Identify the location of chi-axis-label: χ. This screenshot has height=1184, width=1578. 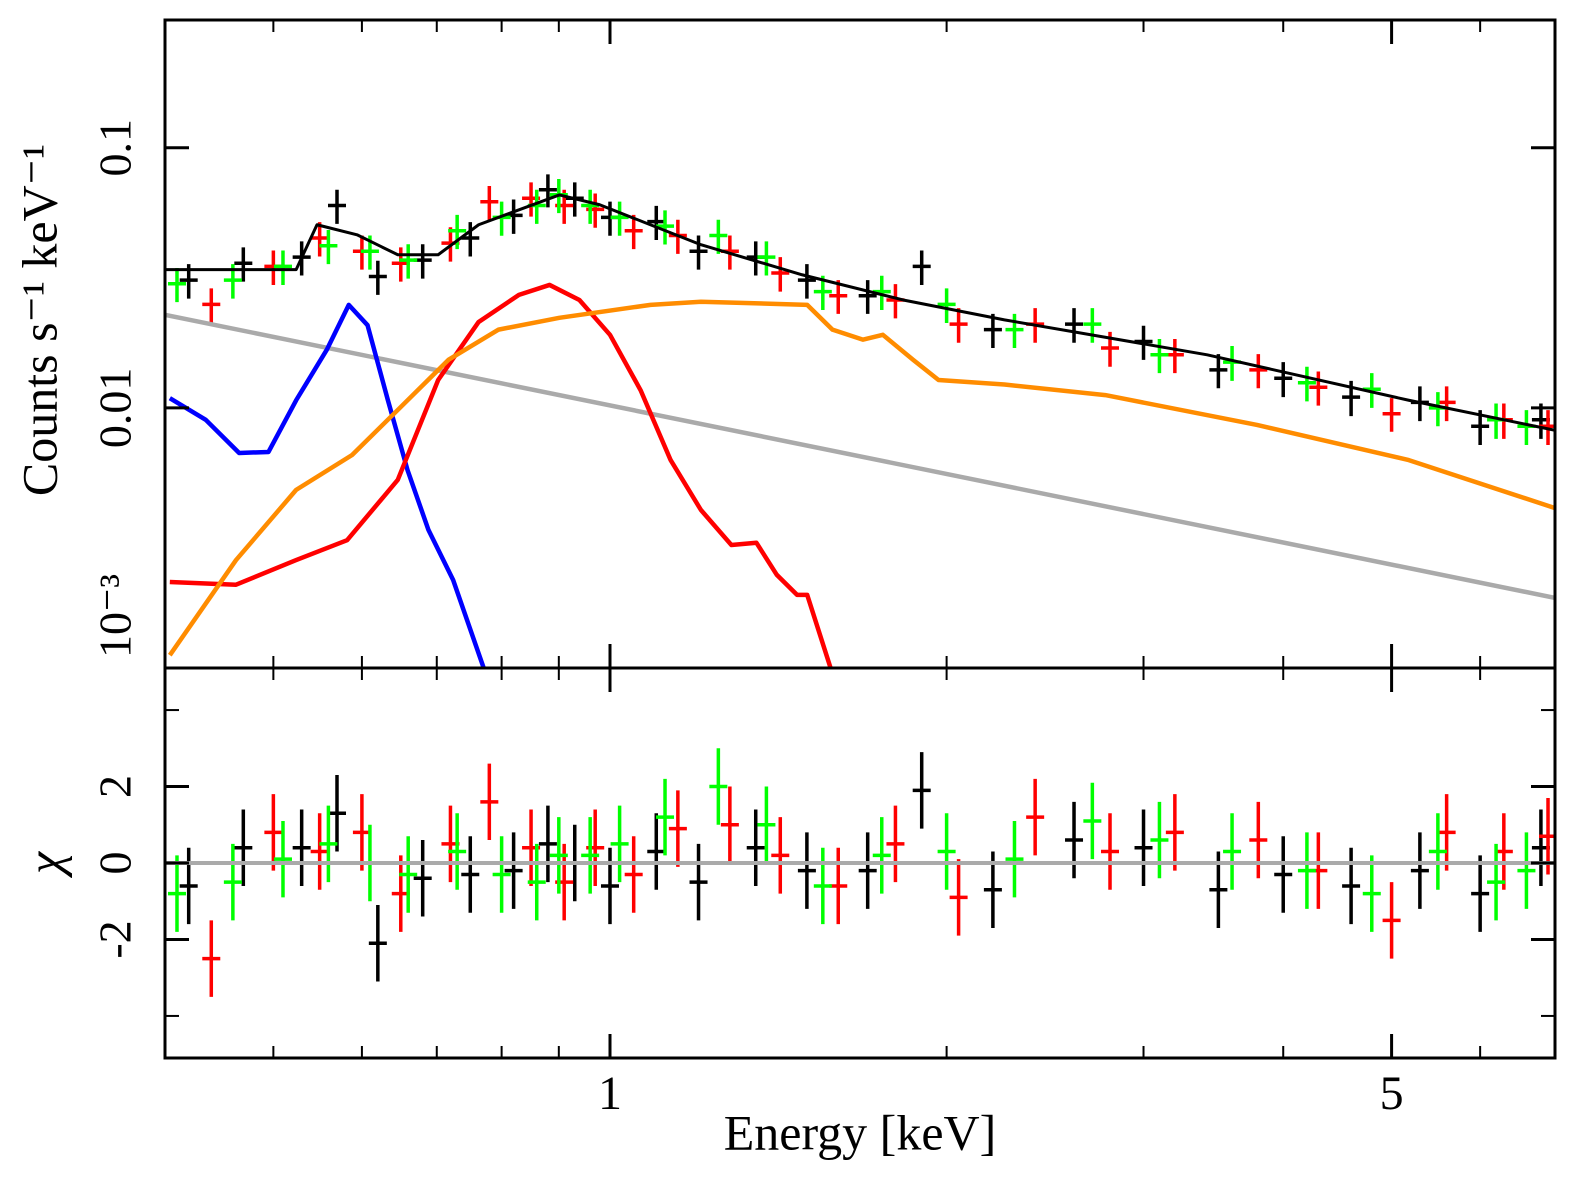
(44, 864).